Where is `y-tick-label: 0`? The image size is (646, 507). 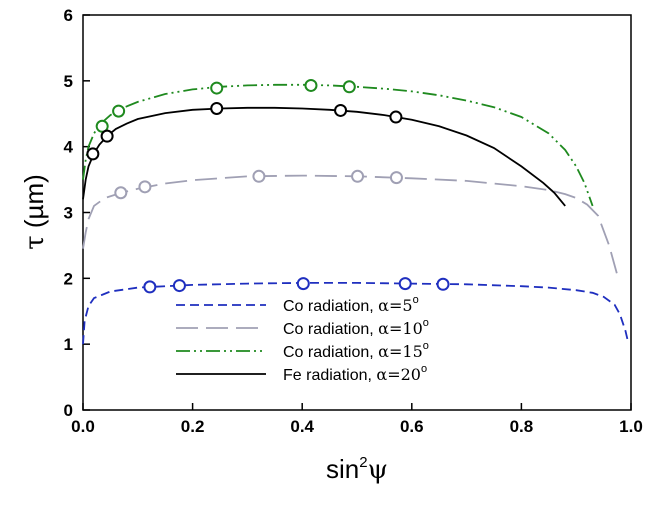
y-tick-label: 0 is located at coordinates (68, 410).